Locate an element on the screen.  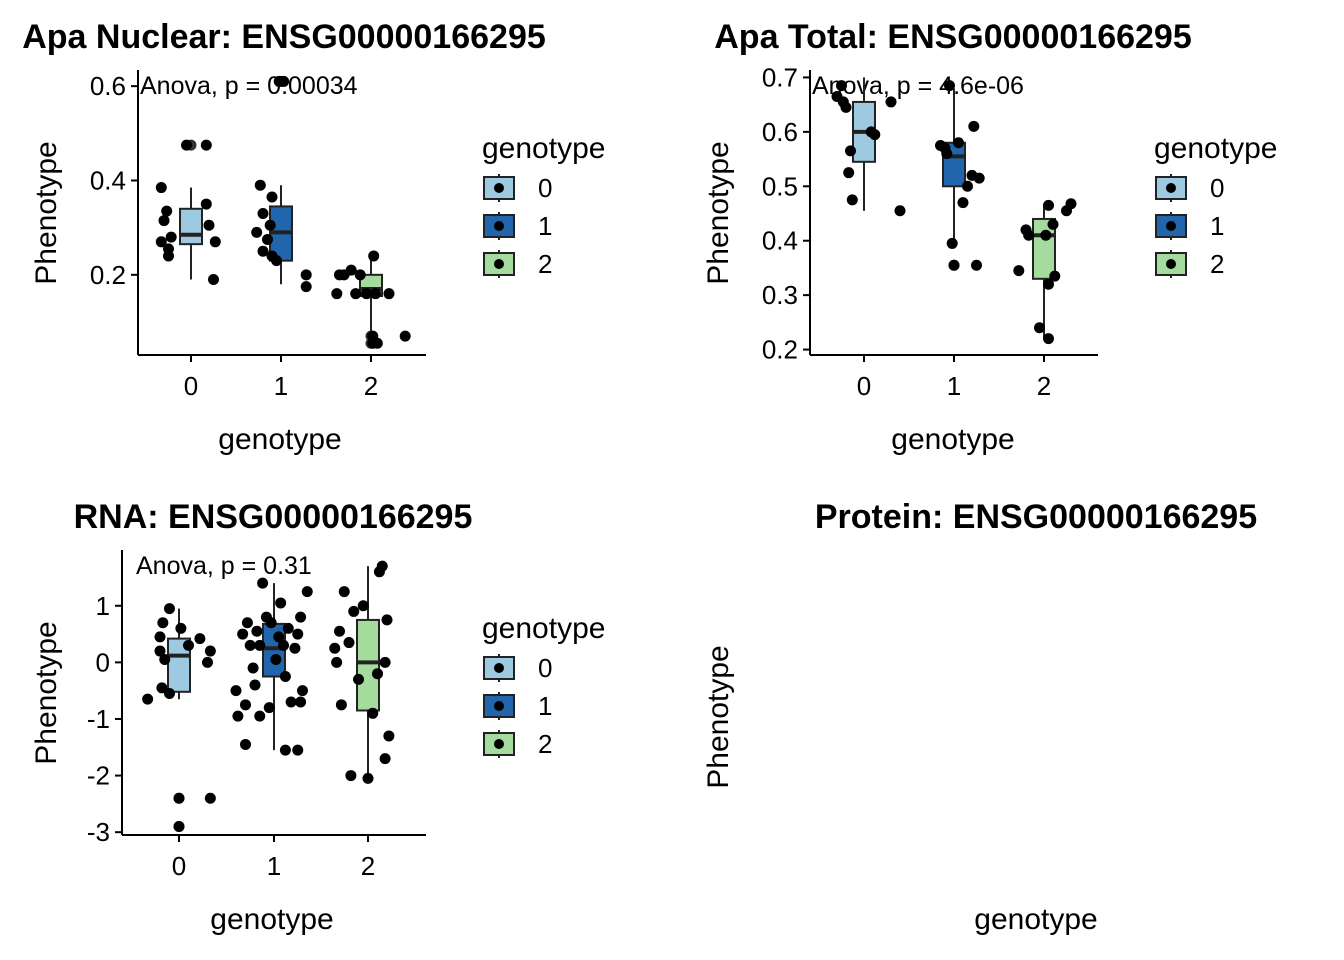
y-tick-label: -1 is located at coordinates (98, 719).